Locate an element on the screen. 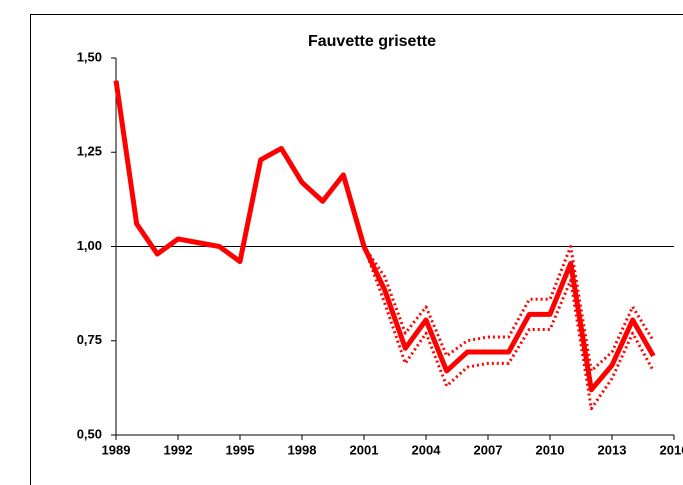  x-tick-label: 1992 is located at coordinates (178, 449).